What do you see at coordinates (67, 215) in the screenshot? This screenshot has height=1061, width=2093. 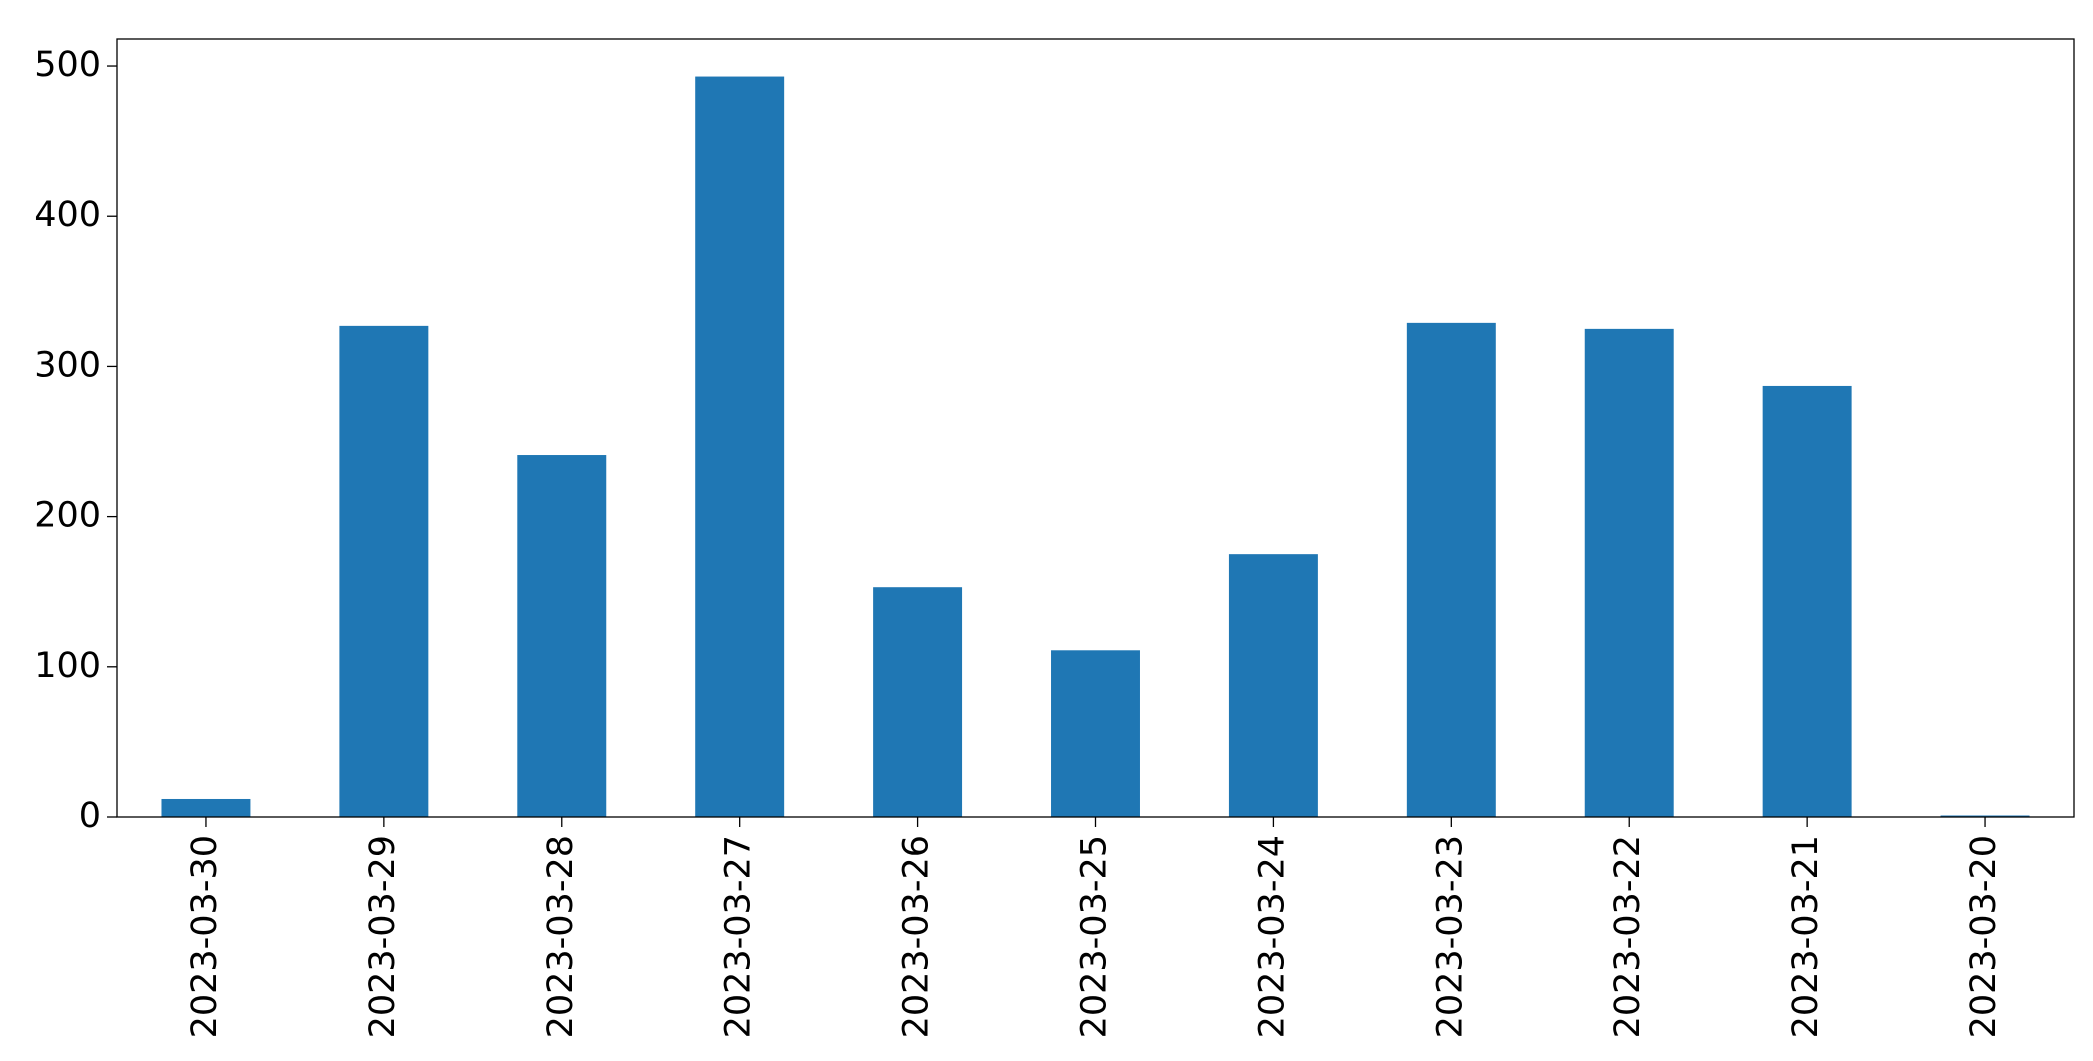 I see `y-tick-label: 400` at bounding box center [67, 215].